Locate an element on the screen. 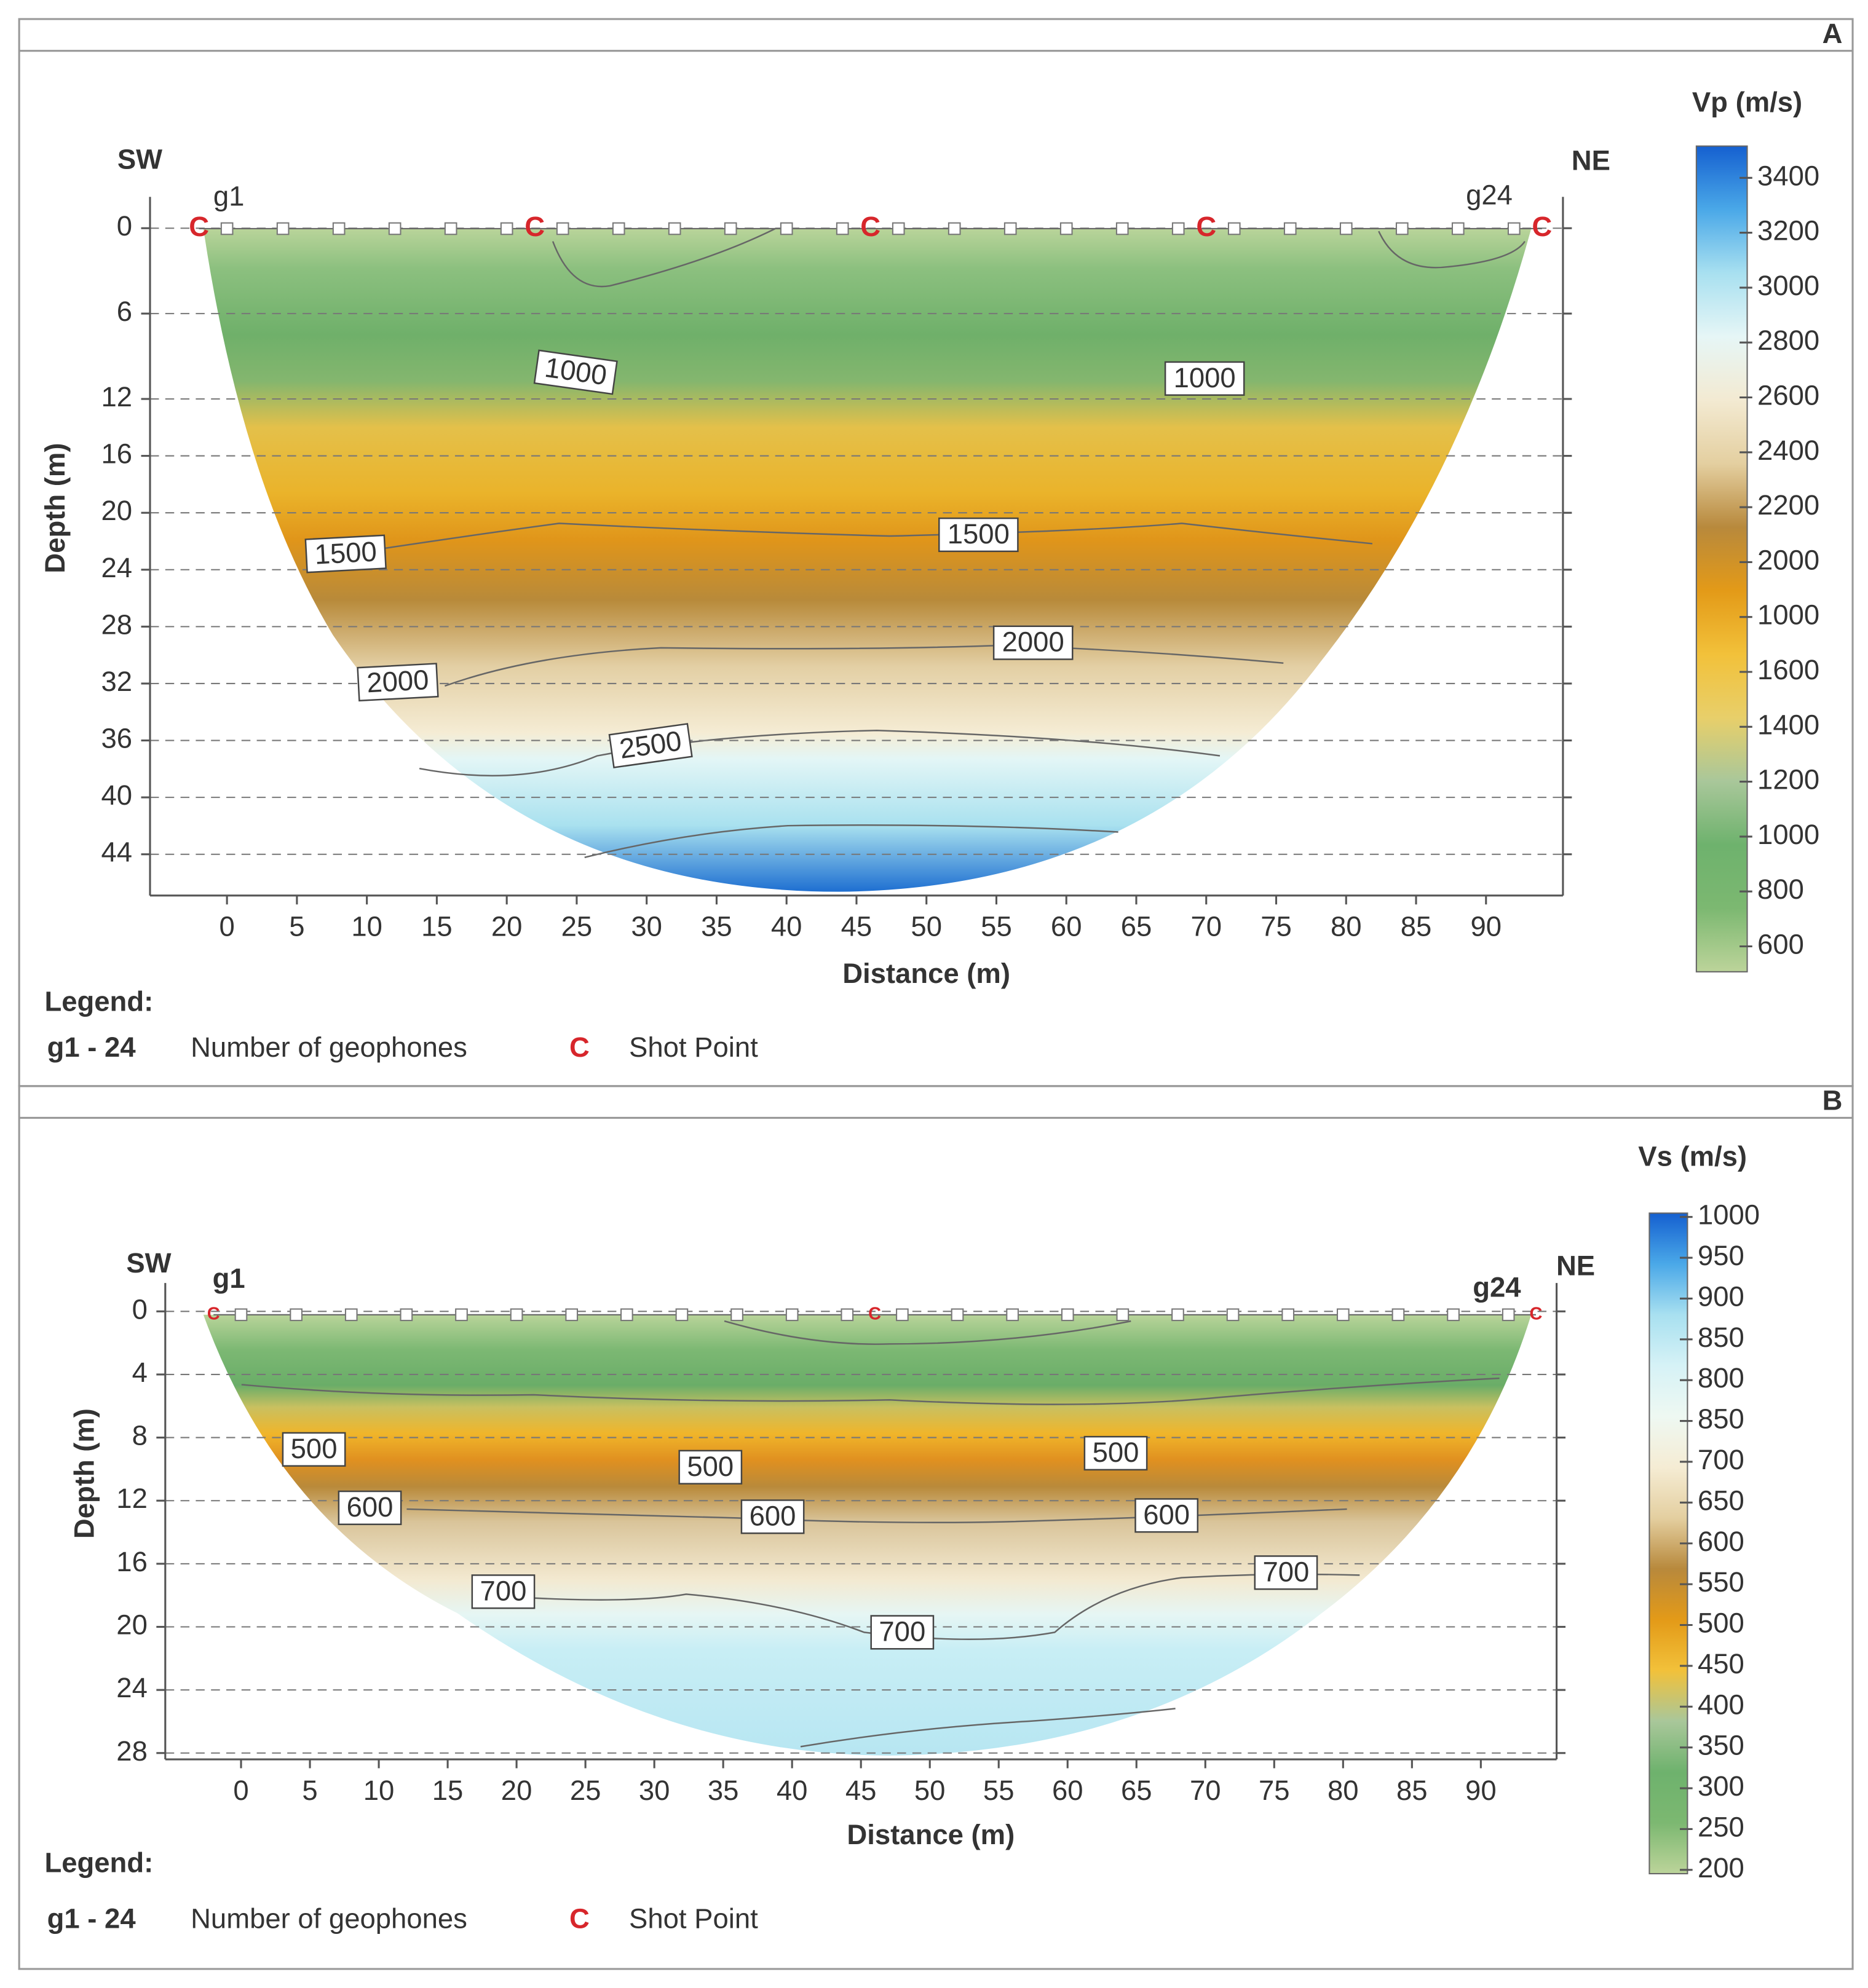  legend-key: g1 - 24 is located at coordinates (92, 1047).